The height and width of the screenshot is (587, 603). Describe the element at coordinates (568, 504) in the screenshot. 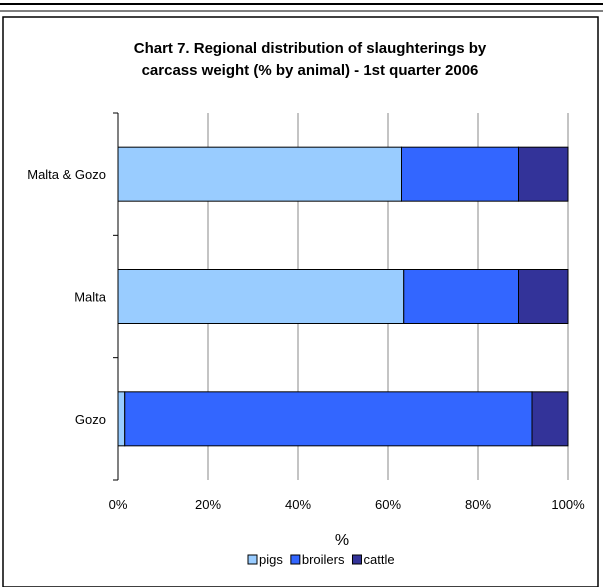

I see `x-tick-label: 100%` at that location.